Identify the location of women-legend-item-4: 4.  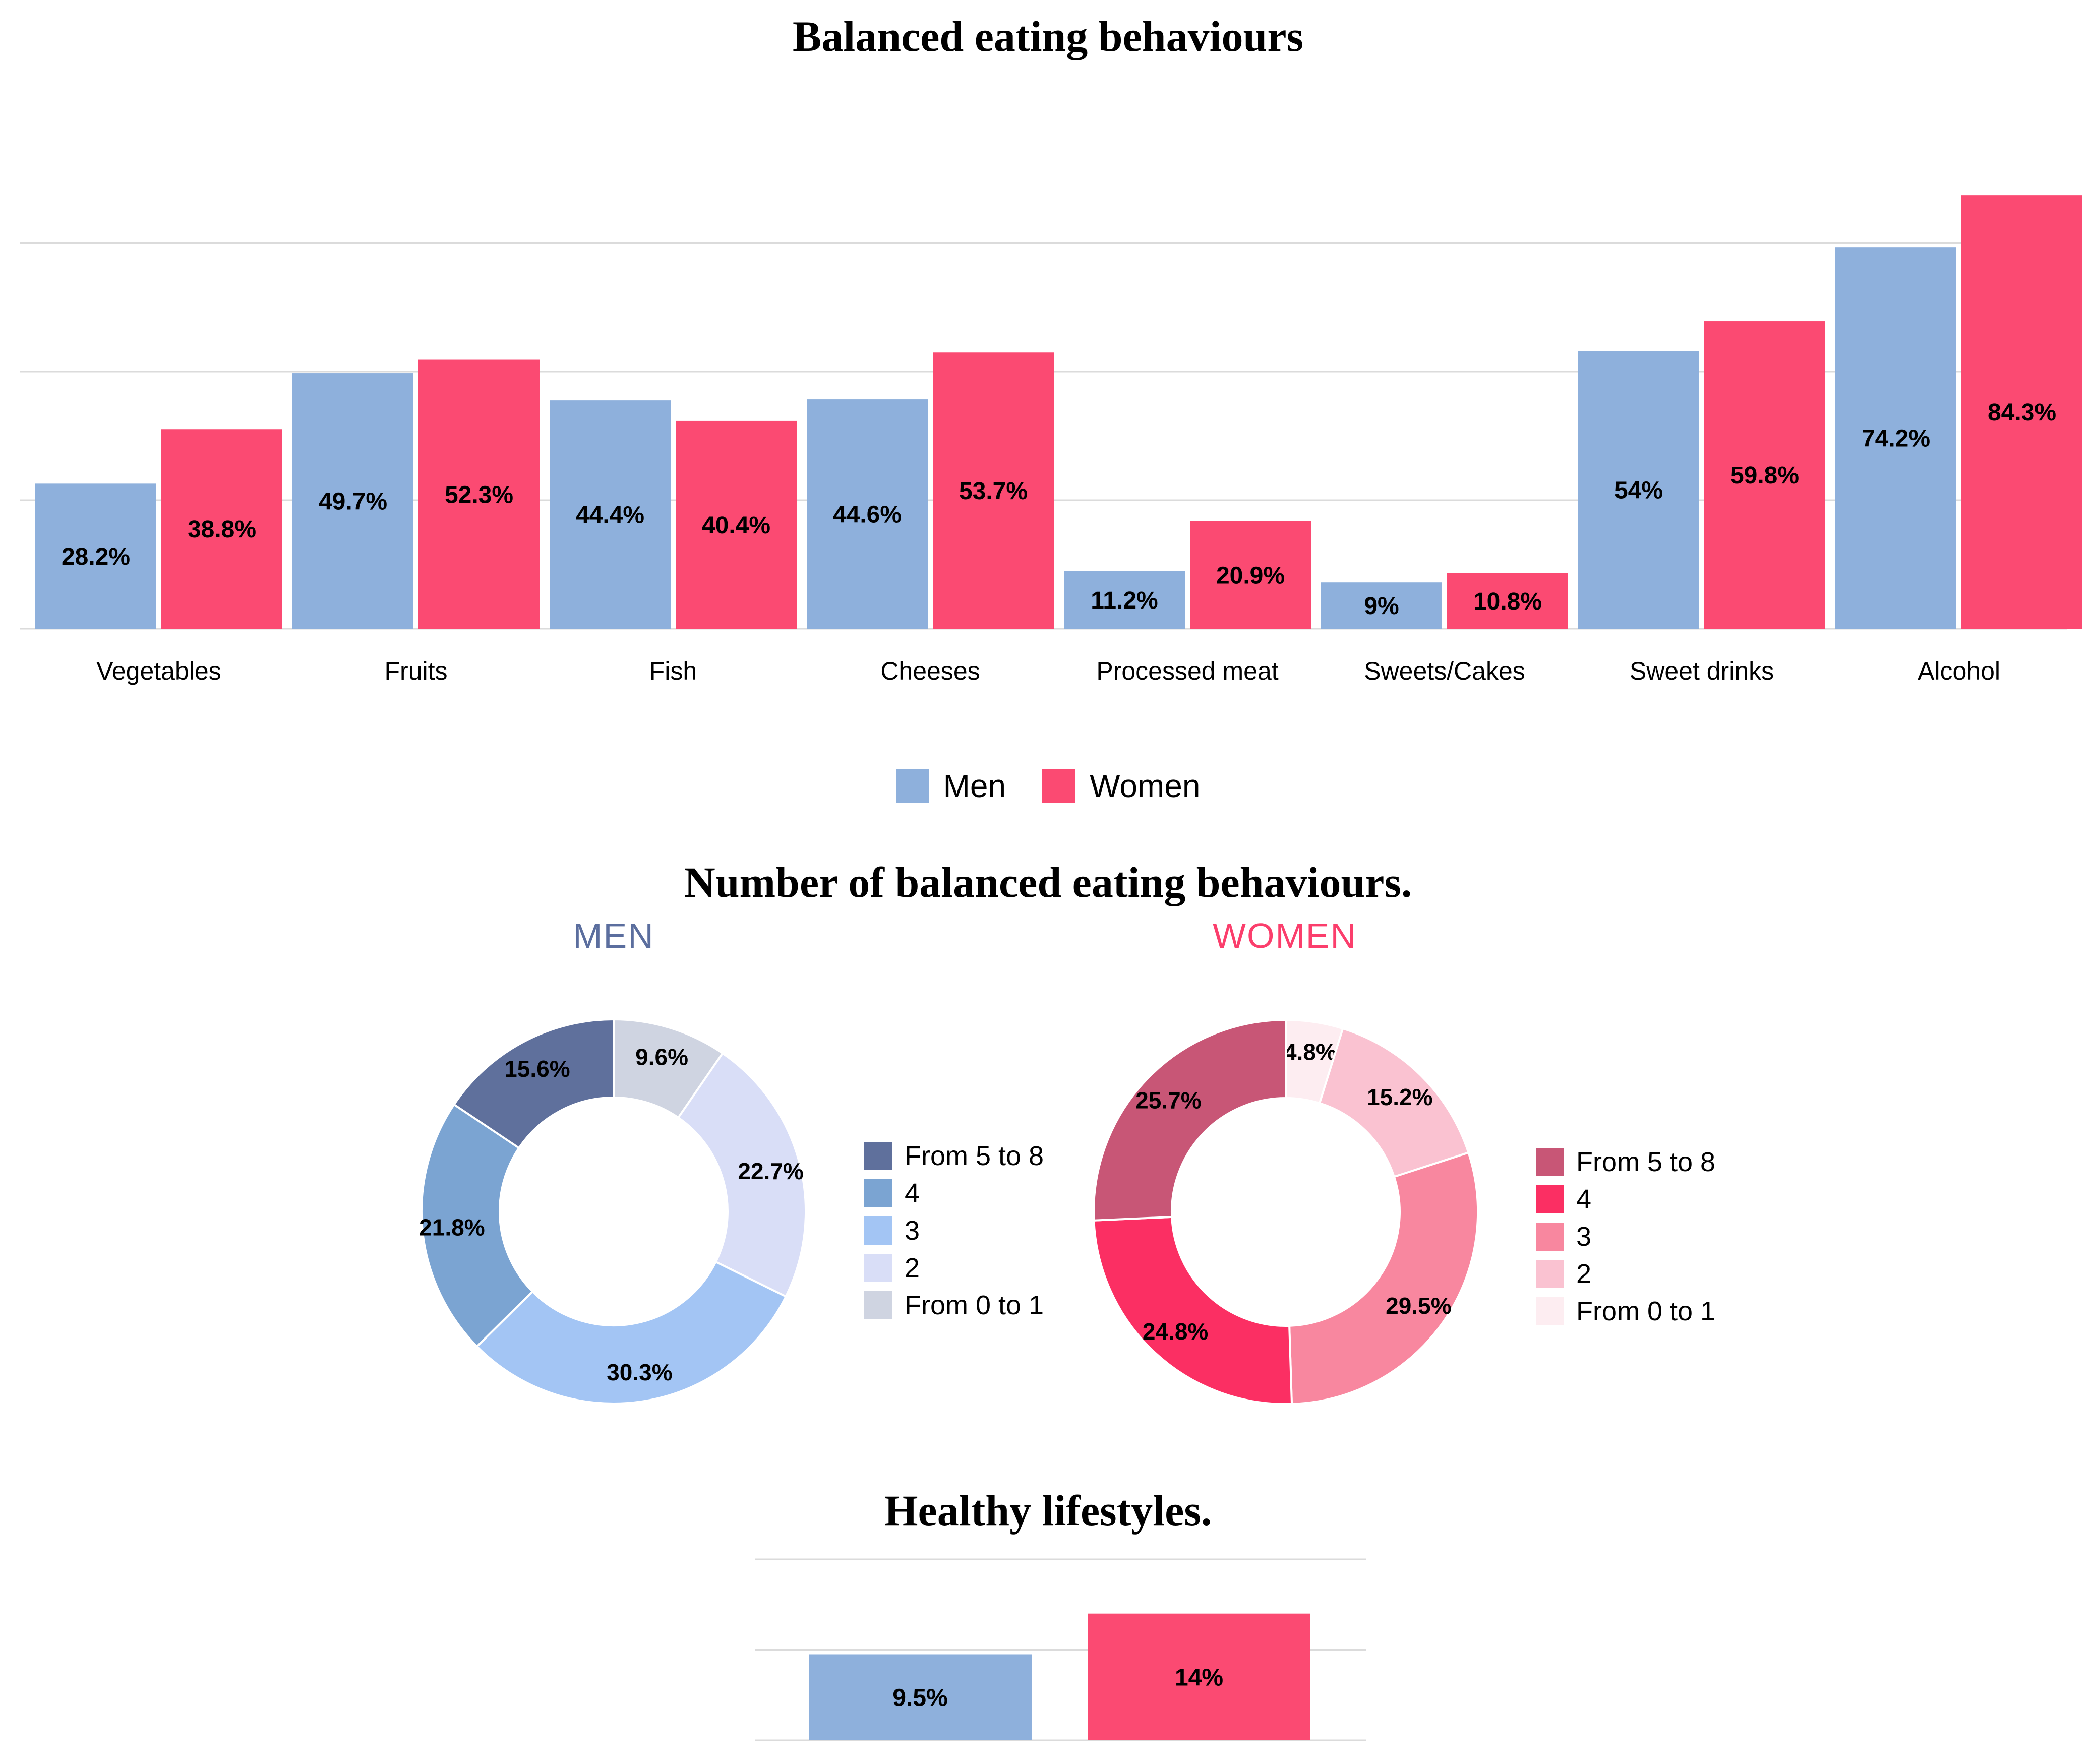
(1625, 1200).